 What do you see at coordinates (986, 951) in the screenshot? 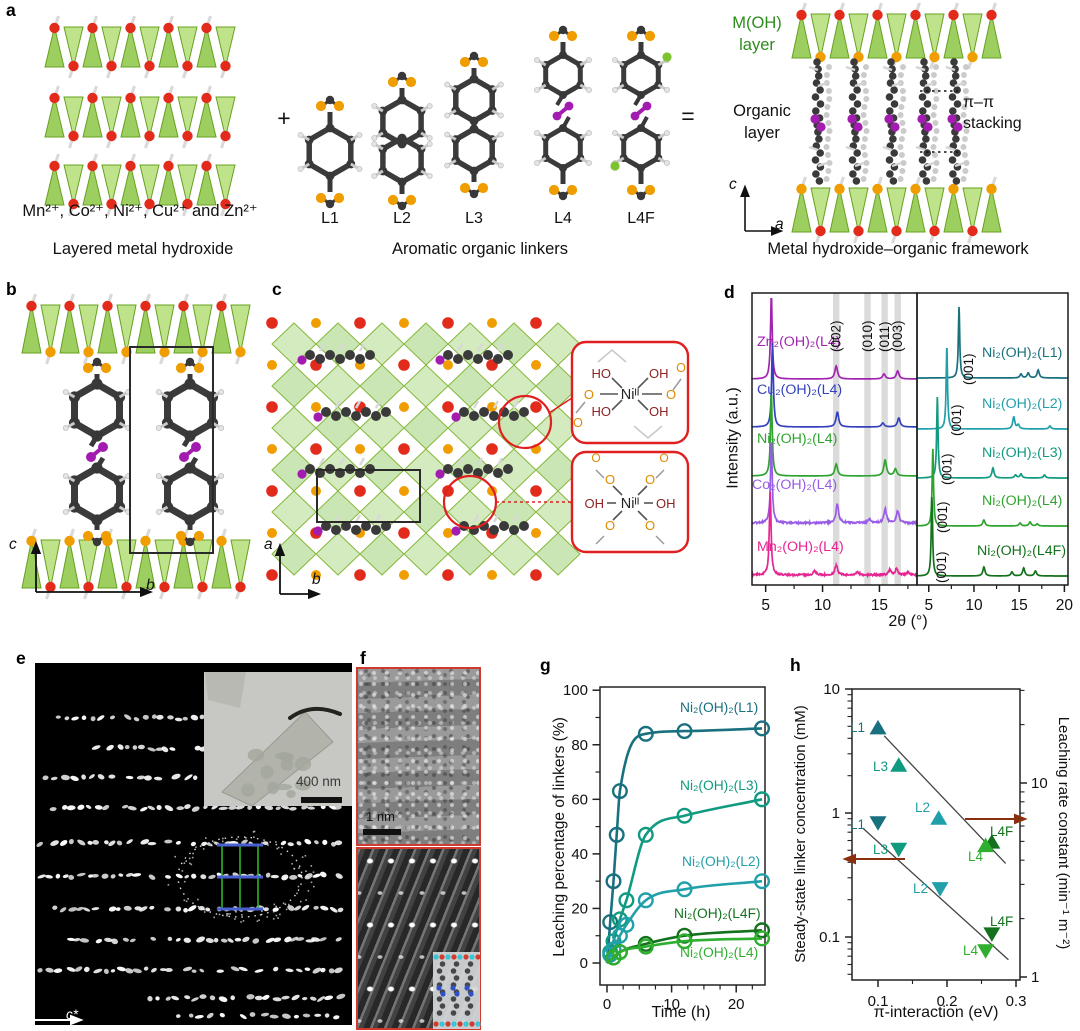
I see `data-point-down-triangle` at bounding box center [986, 951].